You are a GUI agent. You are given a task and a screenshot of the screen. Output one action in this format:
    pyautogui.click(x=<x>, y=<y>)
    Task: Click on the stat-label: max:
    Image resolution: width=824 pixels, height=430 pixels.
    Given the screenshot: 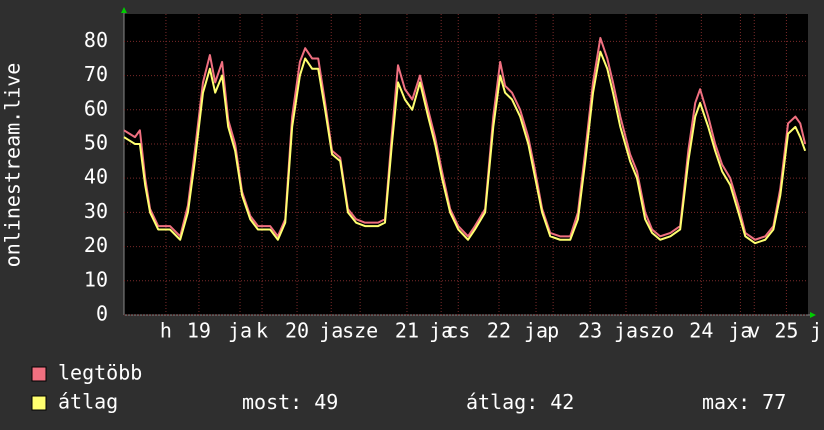 What is the action you would take?
    pyautogui.click(x=726, y=402)
    